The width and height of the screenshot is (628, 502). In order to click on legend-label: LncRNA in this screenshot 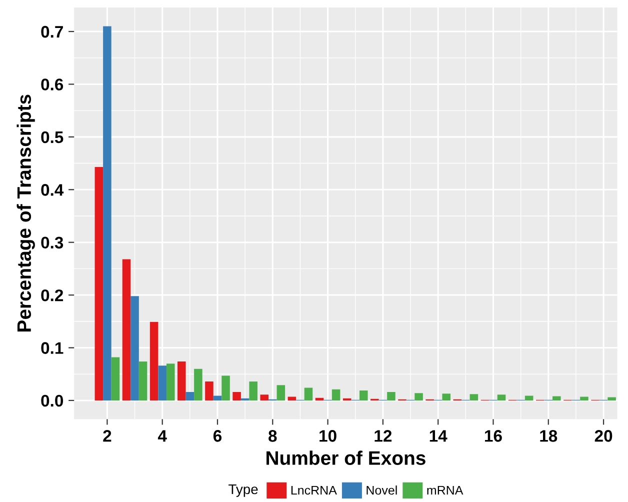, I will do `click(314, 490)`.